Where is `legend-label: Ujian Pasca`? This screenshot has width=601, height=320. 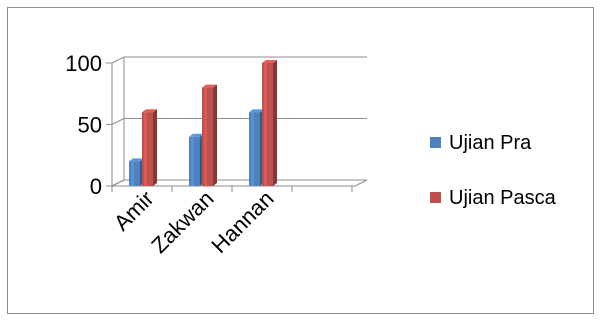 legend-label: Ujian Pasca is located at coordinates (503, 198).